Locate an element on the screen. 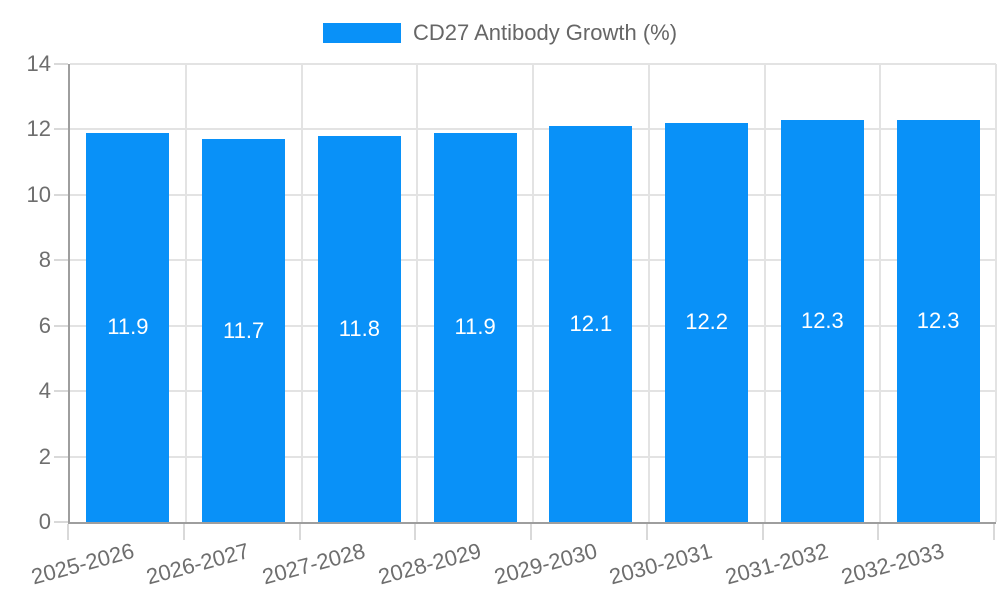  legend: CD27 Antibody Growth (%) is located at coordinates (500, 33).